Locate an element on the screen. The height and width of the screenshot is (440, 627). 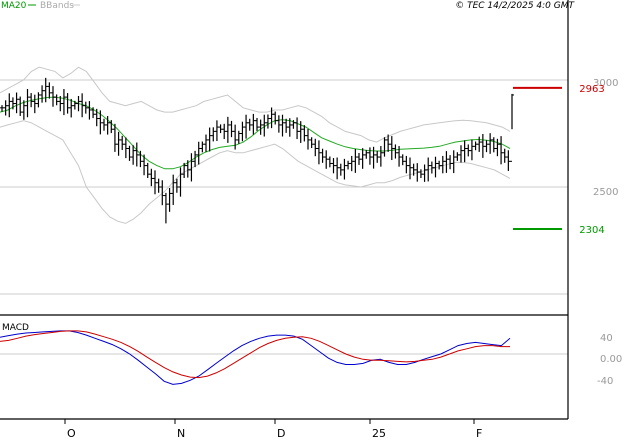
level-2963: 2963 is located at coordinates (559, 89).